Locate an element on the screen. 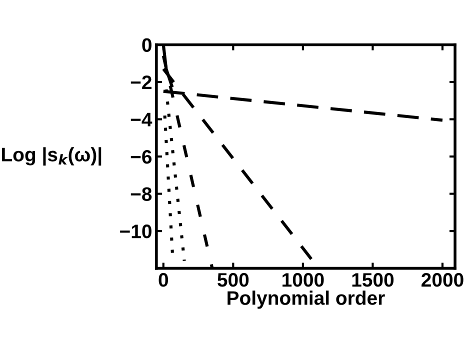  y-tick-label: −6 is located at coordinates (141, 157).